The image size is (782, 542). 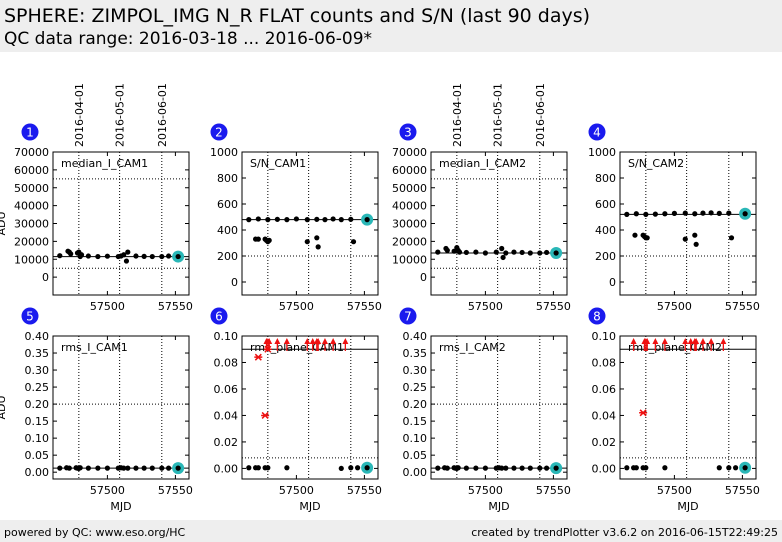 What do you see at coordinates (540, 115) in the screenshot?
I see `date-tick-label: 2016-06-01` at bounding box center [540, 115].